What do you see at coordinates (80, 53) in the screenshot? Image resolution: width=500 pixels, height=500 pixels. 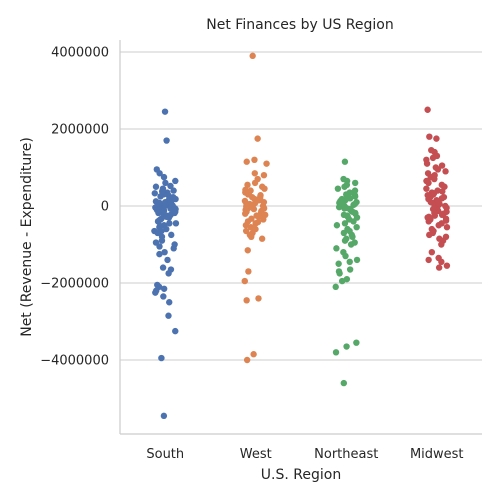 I see `y-tick-label: 4000000` at bounding box center [80, 53].